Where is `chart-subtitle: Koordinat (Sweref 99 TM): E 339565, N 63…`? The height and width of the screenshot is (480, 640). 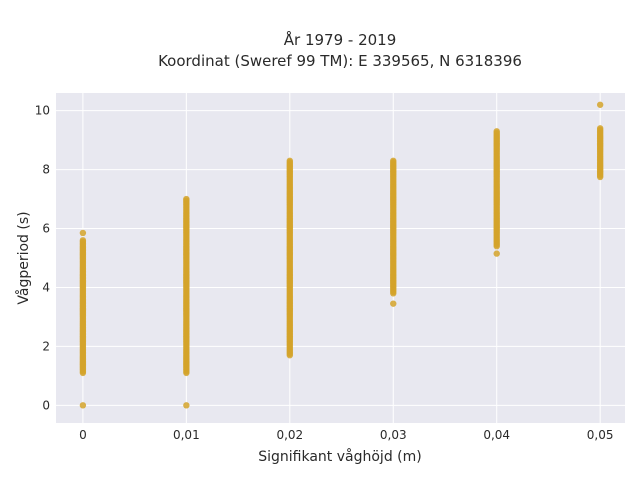
chart-subtitle: Koordinat (Sweref 99 TM): E 339565, N 63… is located at coordinates (340, 61).